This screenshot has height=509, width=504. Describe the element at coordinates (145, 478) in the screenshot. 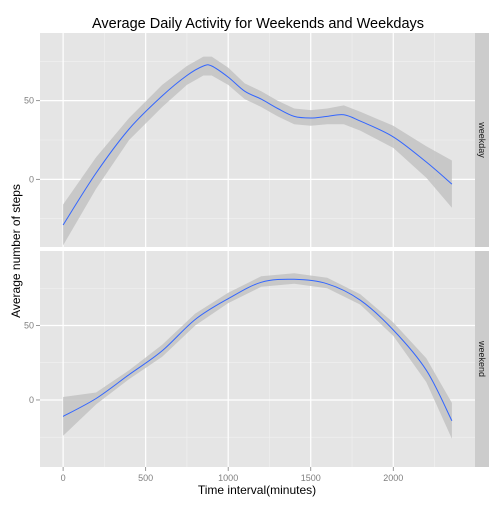

I see `x-tick-label: 500` at that location.